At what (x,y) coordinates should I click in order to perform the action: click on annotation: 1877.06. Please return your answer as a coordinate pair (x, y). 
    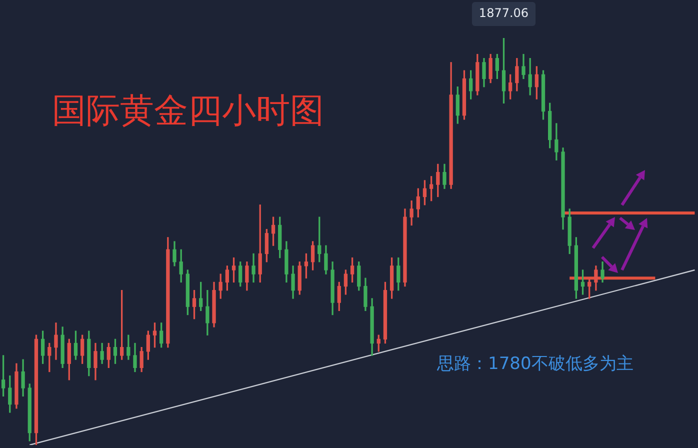
    Looking at the image, I should click on (503, 13).